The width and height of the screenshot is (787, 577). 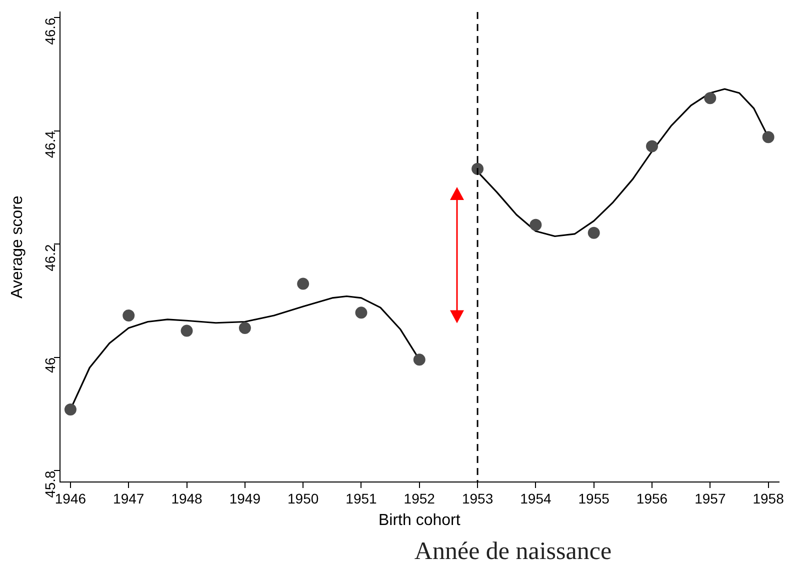 I want to click on x-tick-label: 1952, so click(x=420, y=498).